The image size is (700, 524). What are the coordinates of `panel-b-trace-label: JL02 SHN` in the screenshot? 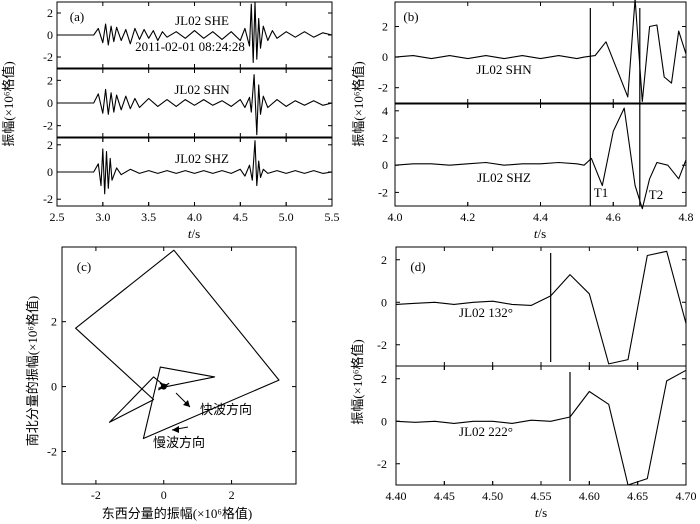 It's located at (504, 69).